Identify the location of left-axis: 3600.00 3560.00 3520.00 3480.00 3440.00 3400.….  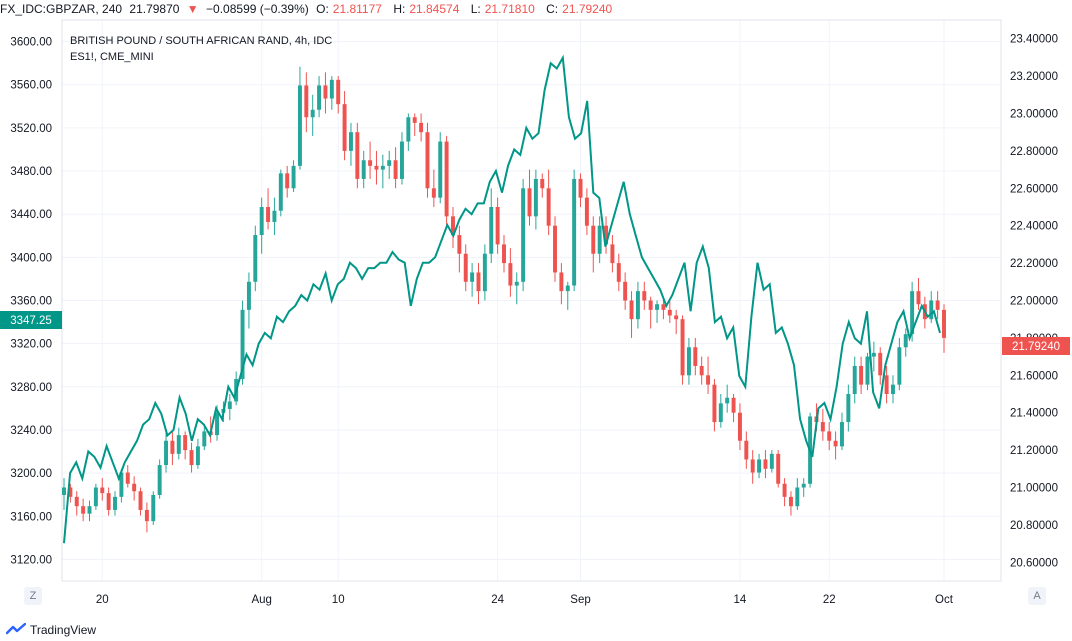
(31, 302).